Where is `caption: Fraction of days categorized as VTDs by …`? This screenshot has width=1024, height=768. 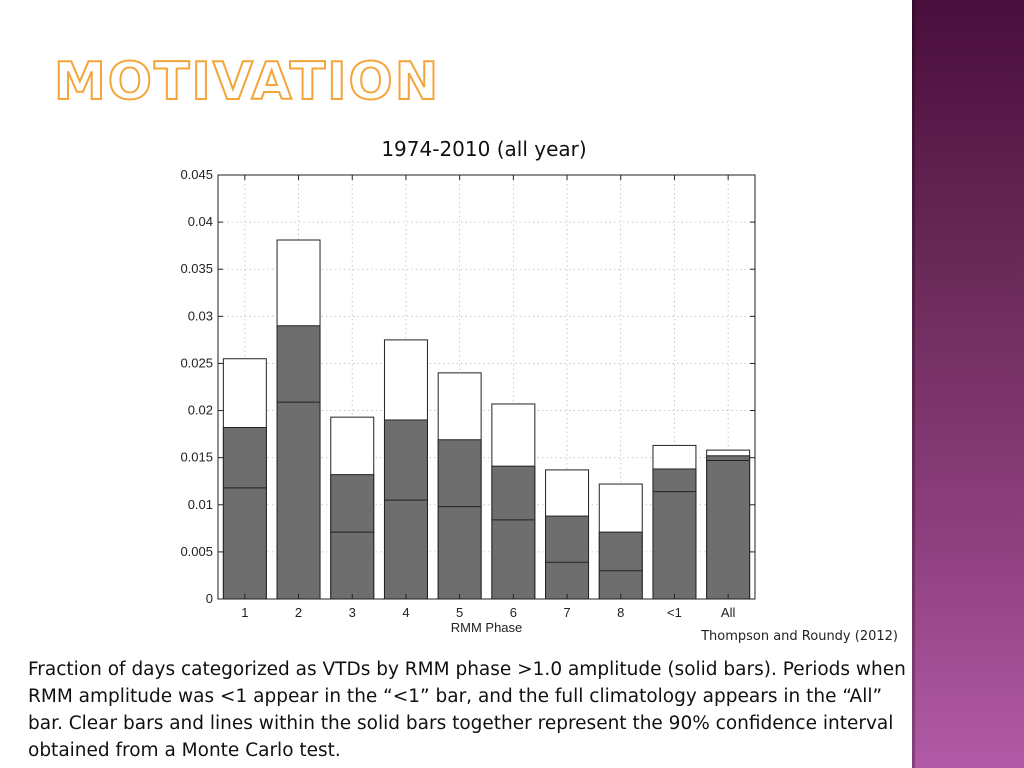
caption: Fraction of days categorized as VTDs by … is located at coordinates (467, 710).